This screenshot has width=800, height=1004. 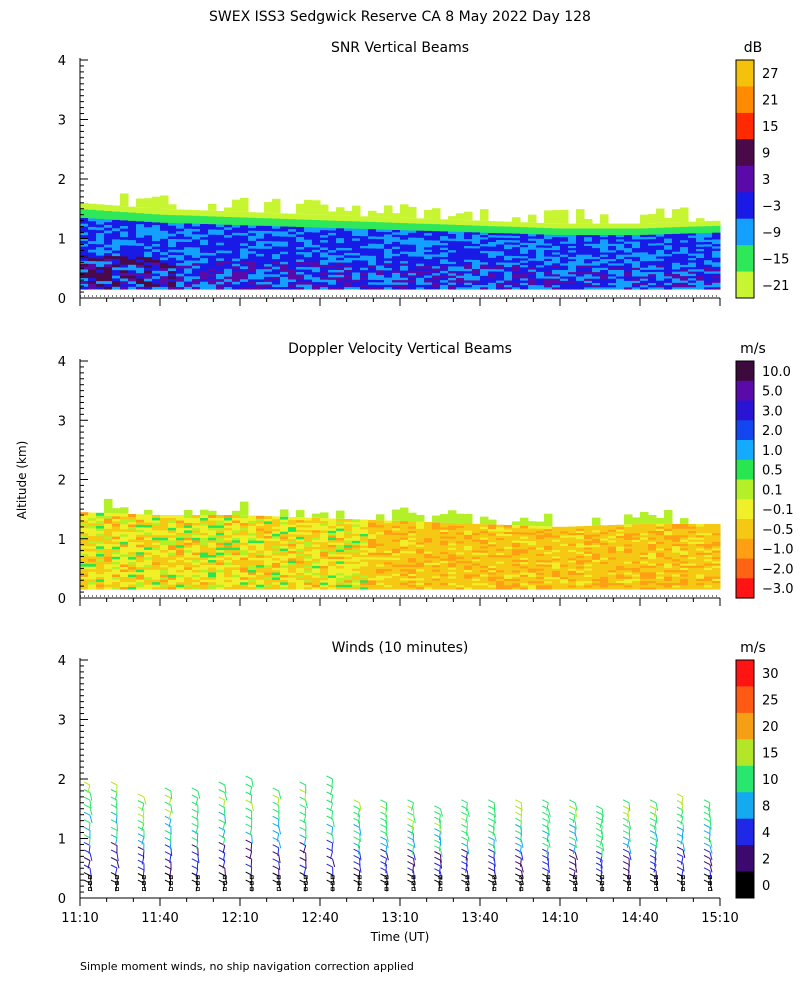 What do you see at coordinates (771, 206) in the screenshot?
I see `colorbar-label: −3` at bounding box center [771, 206].